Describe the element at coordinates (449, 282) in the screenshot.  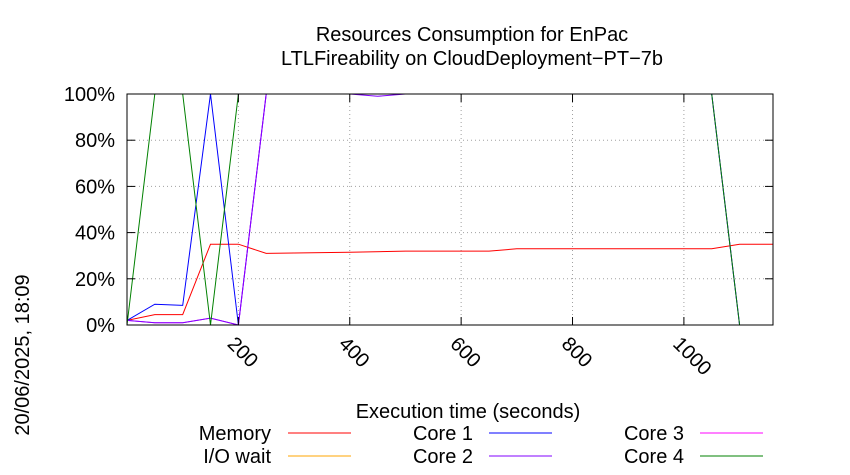
I see `series-line-memory` at that location.